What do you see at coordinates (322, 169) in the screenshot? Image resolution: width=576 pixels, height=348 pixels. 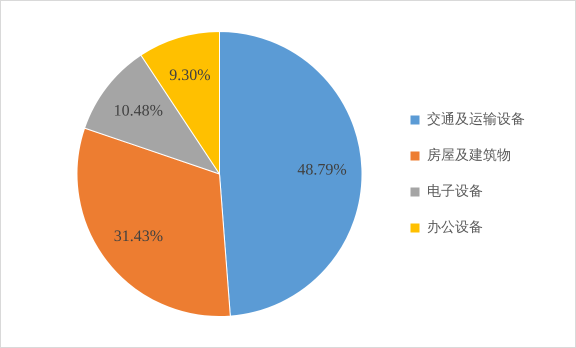 I see `data-label: 48.79%` at bounding box center [322, 169].